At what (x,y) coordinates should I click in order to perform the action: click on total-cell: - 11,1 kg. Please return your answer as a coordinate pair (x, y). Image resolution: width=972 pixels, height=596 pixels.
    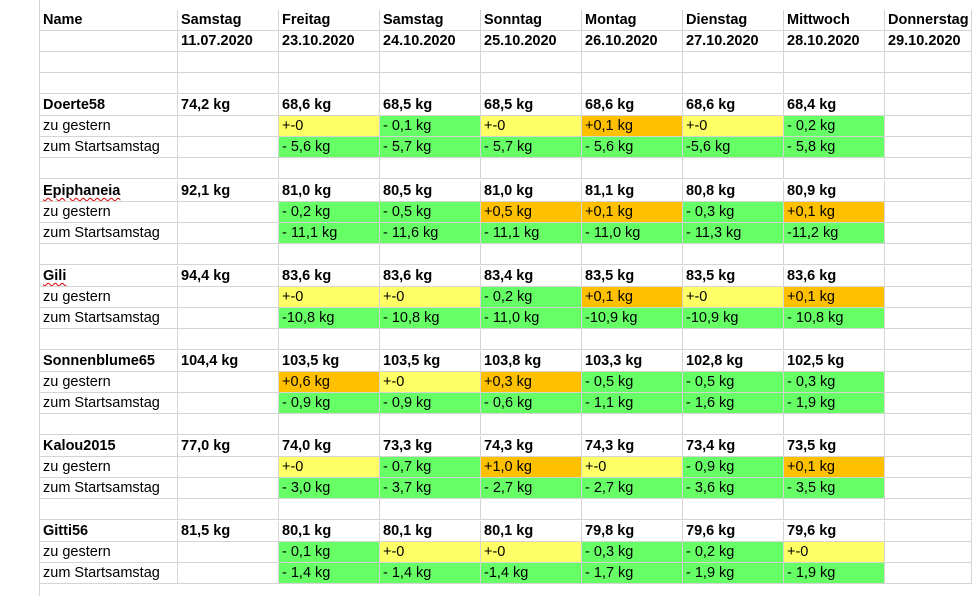
    Looking at the image, I should click on (329, 233).